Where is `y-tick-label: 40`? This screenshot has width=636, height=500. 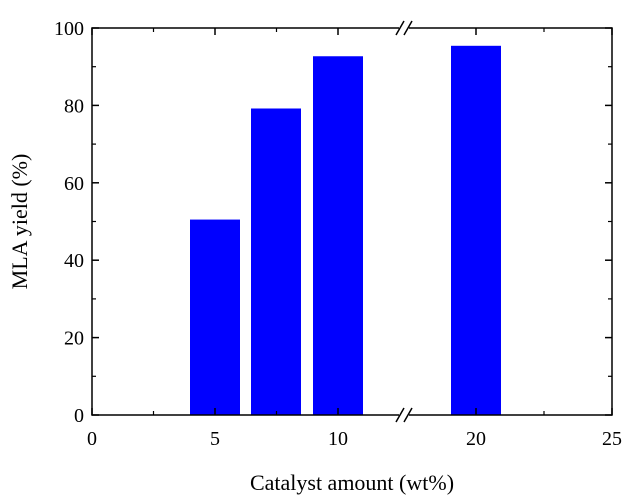 y-tick-label: 40 is located at coordinates (74, 261).